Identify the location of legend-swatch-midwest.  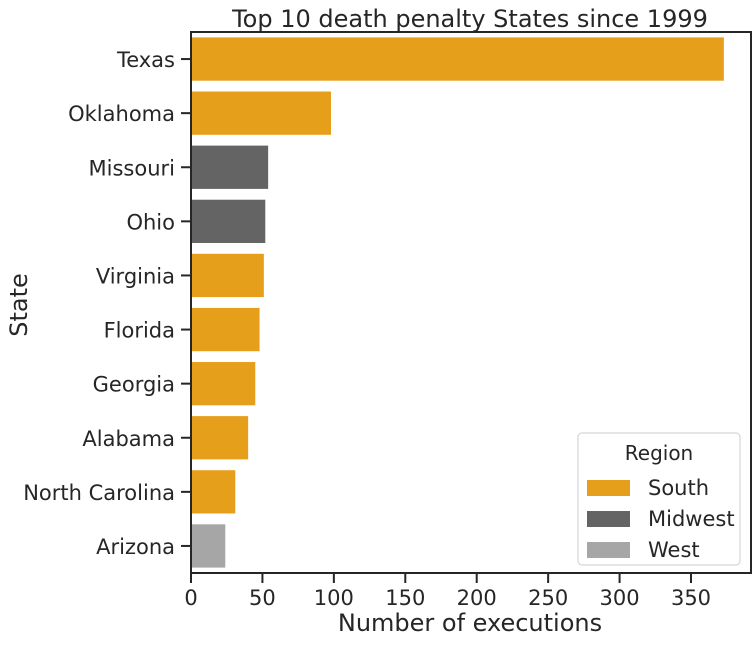
(608, 519).